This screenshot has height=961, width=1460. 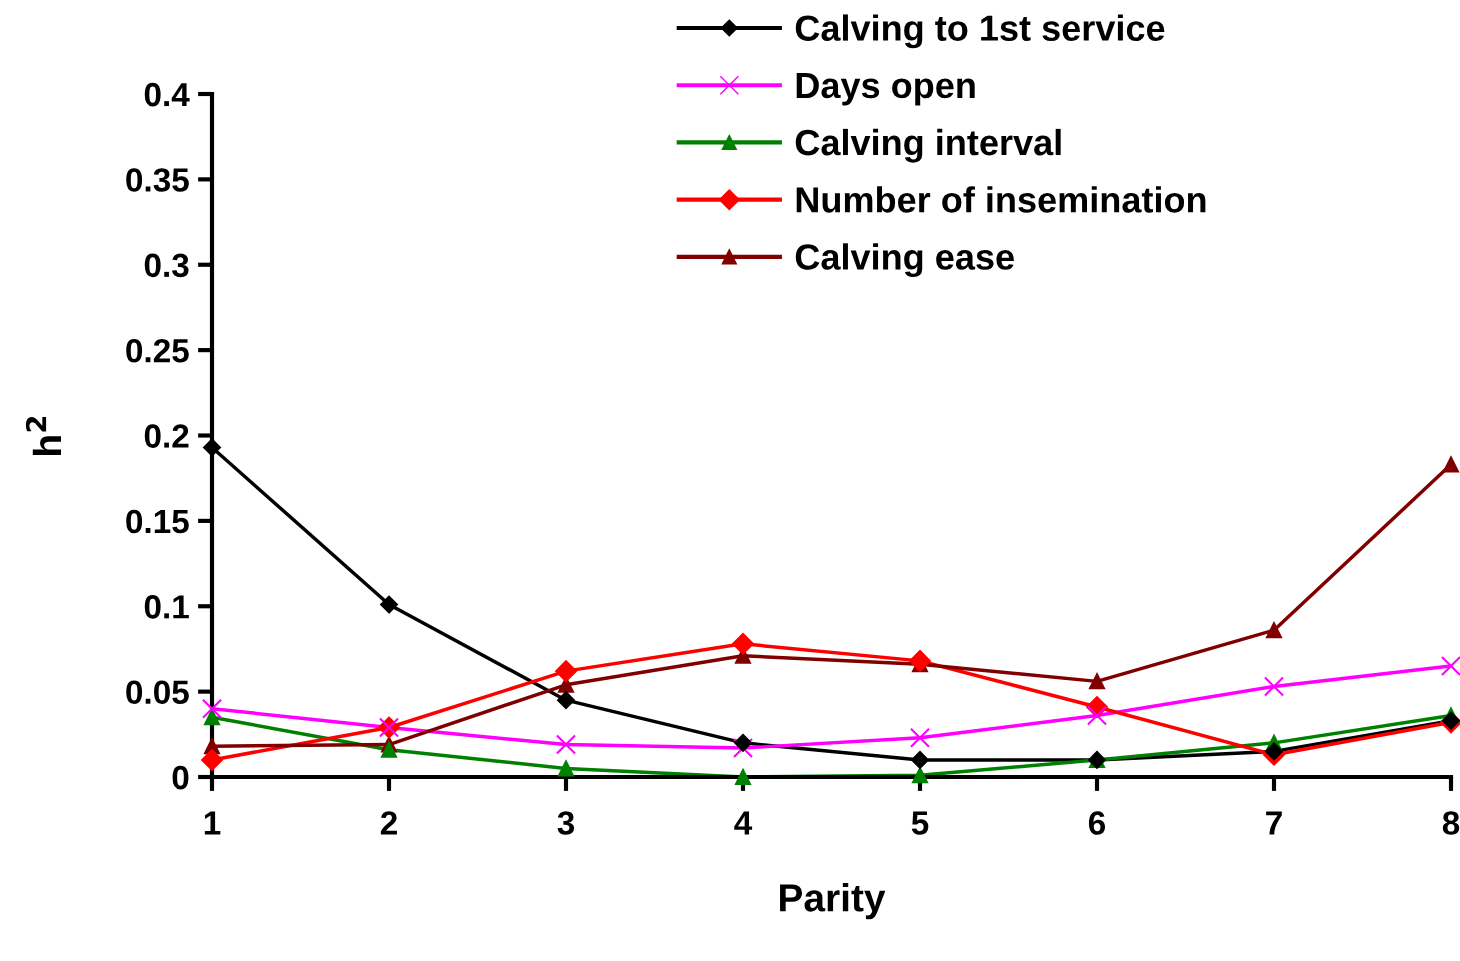 I want to click on x-tick-label: 4, so click(x=743, y=823).